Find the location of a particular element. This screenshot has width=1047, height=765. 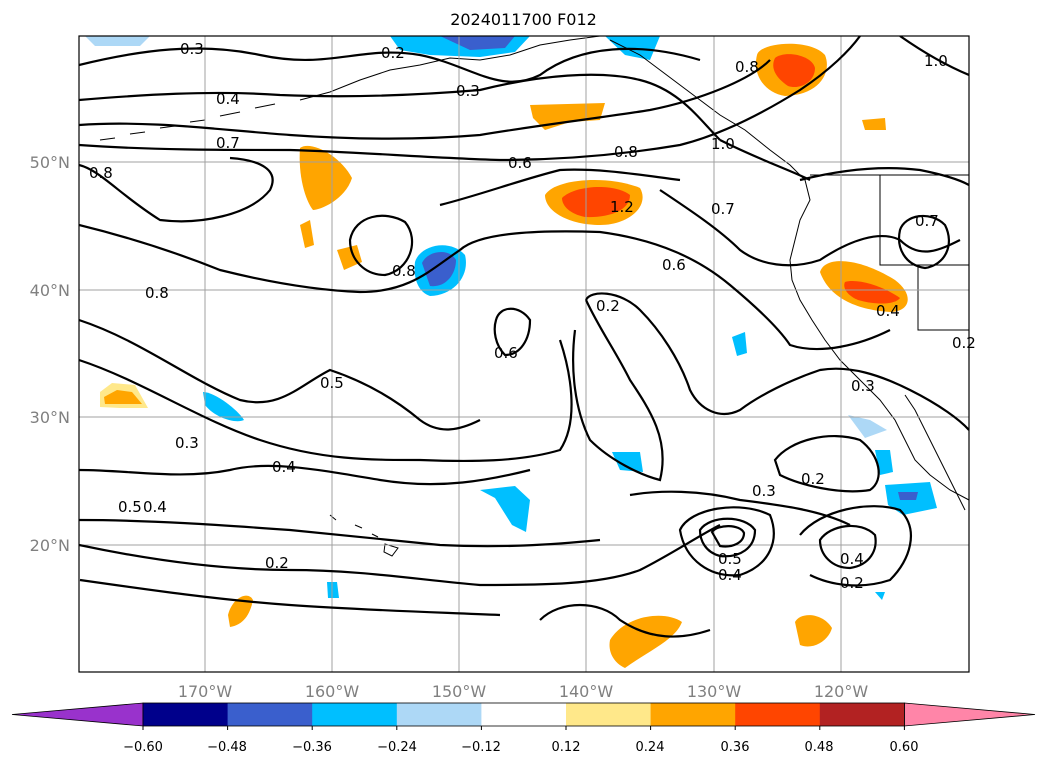

colorbar-tick-label: −0.12 is located at coordinates (481, 747).